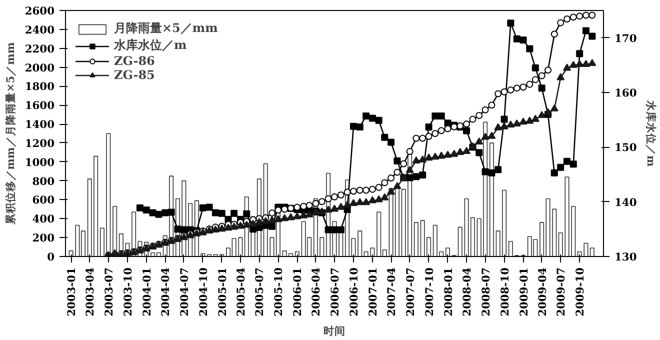 This screenshot has width=660, height=340. Describe the element at coordinates (150, 45) in the screenshot. I see `legend-label: 水库水位／m` at that location.